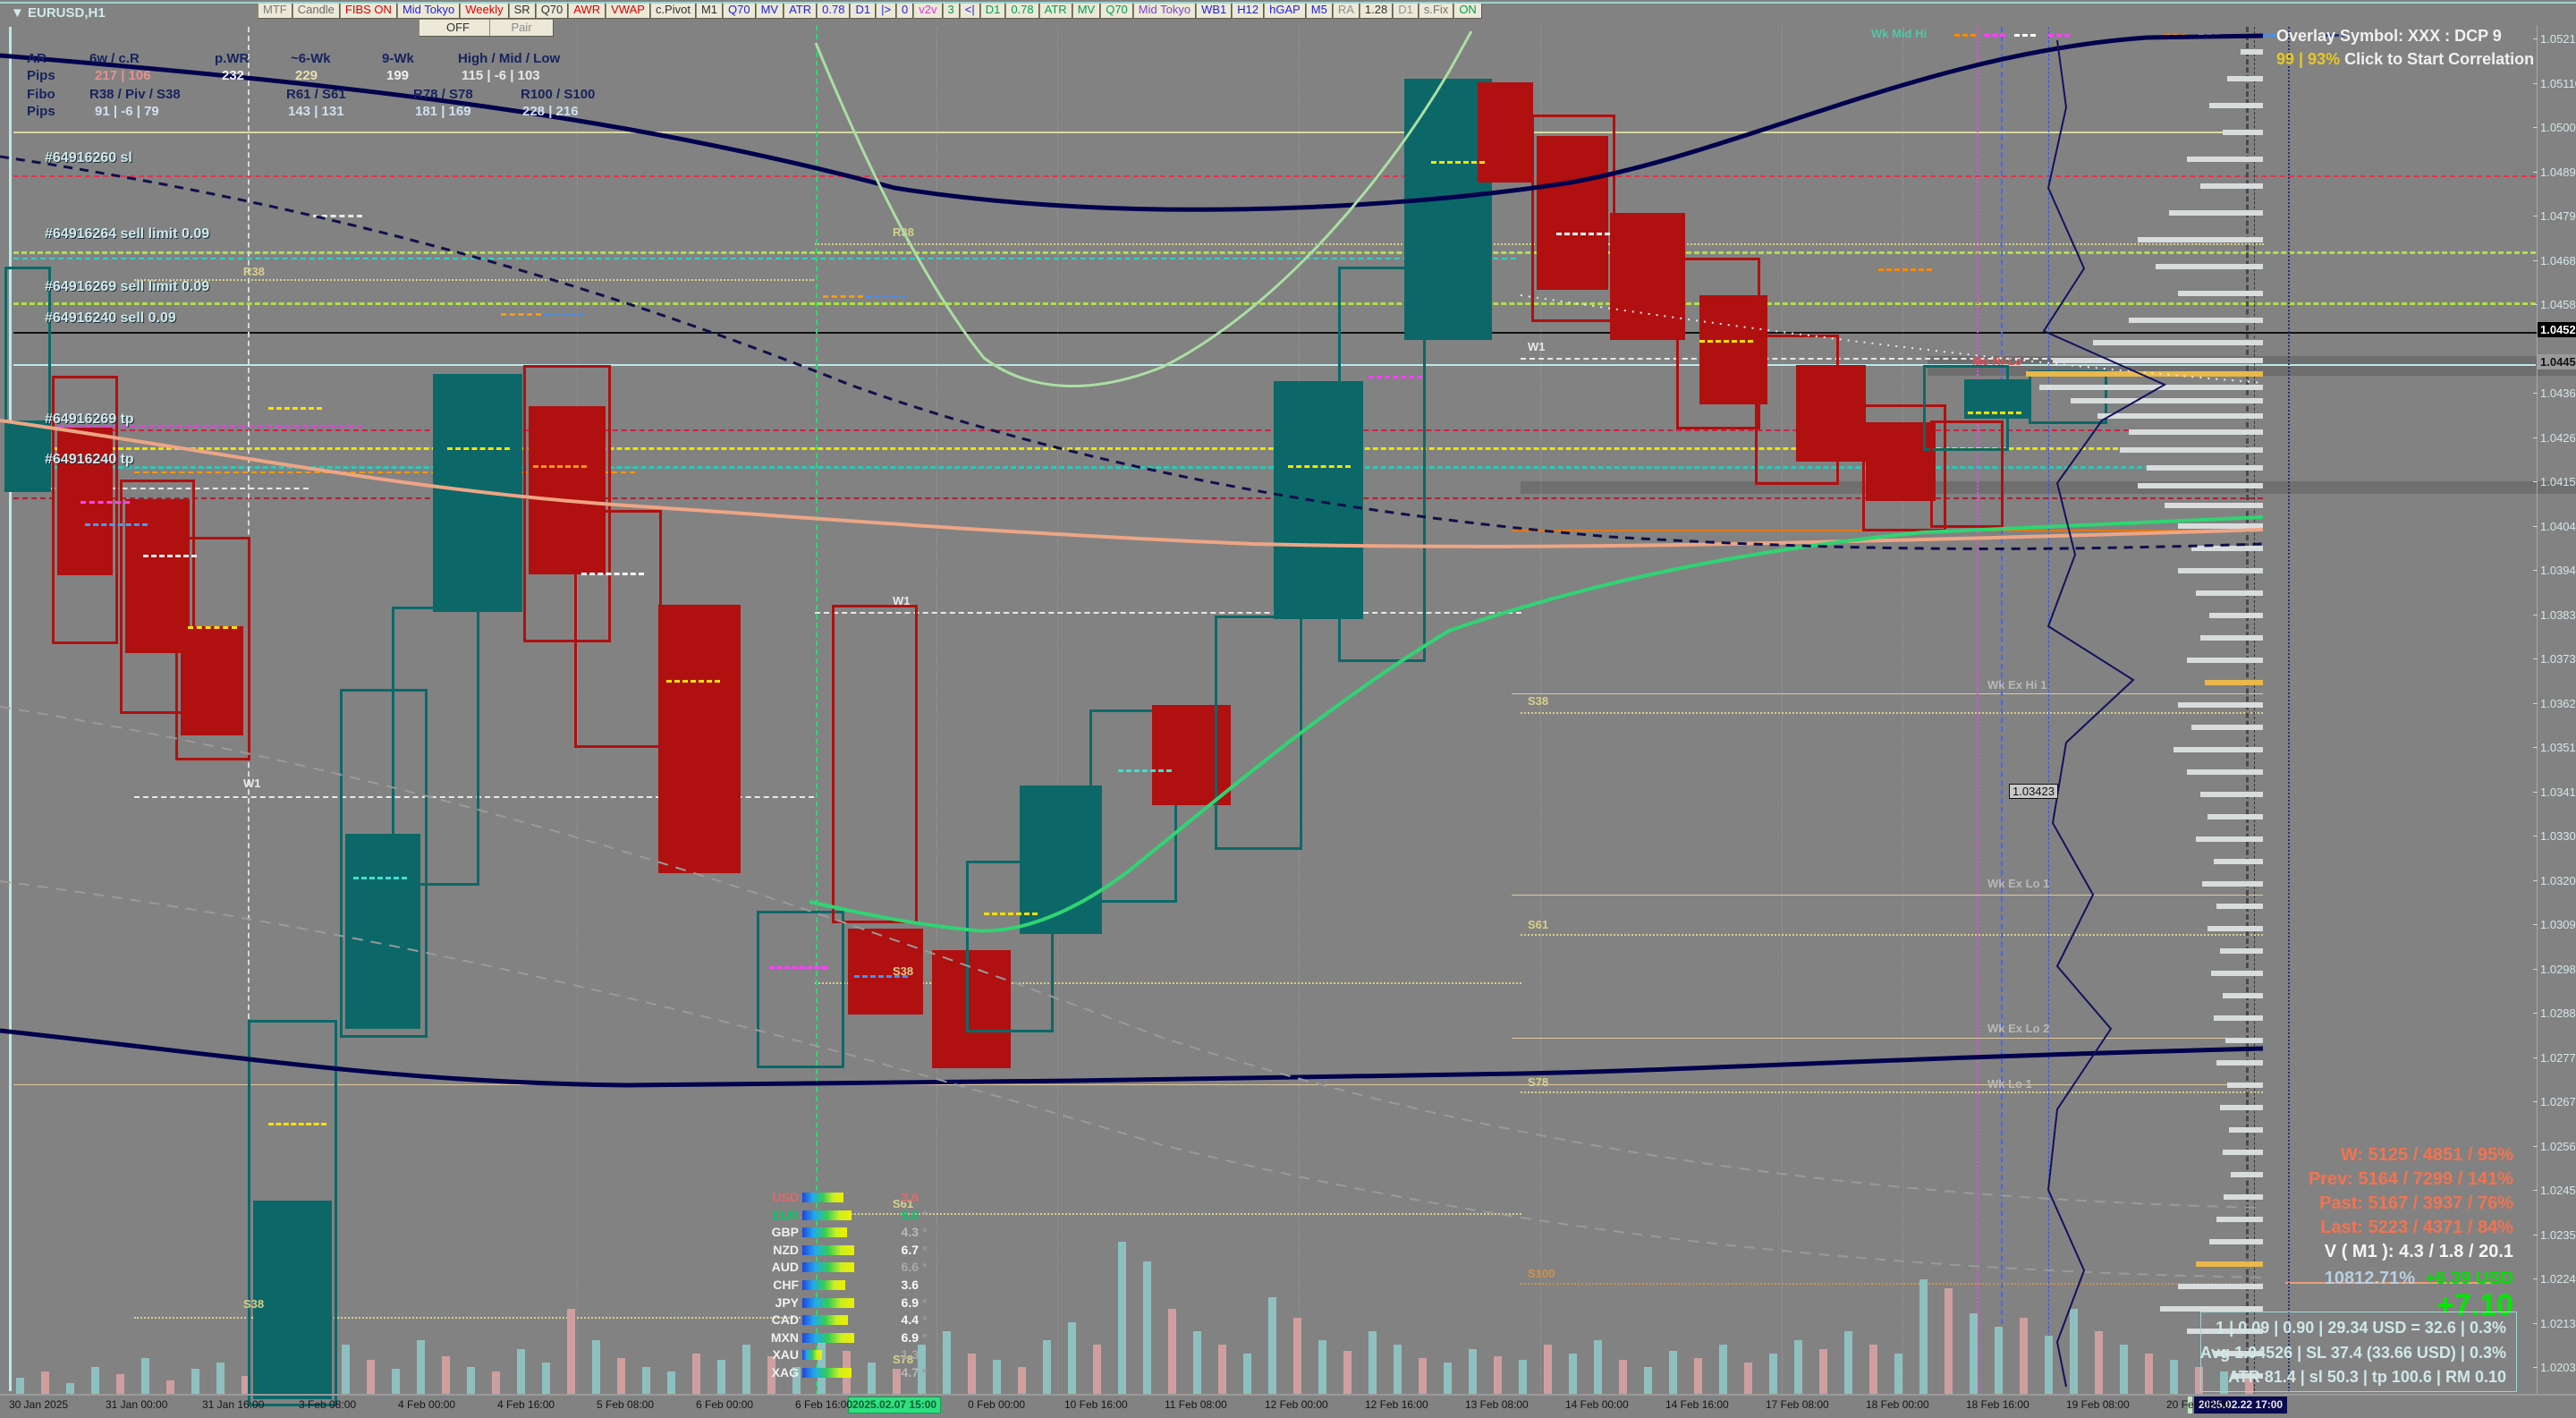  What do you see at coordinates (484, 10) in the screenshot?
I see `toolbar-button-weekly: Weekly` at bounding box center [484, 10].